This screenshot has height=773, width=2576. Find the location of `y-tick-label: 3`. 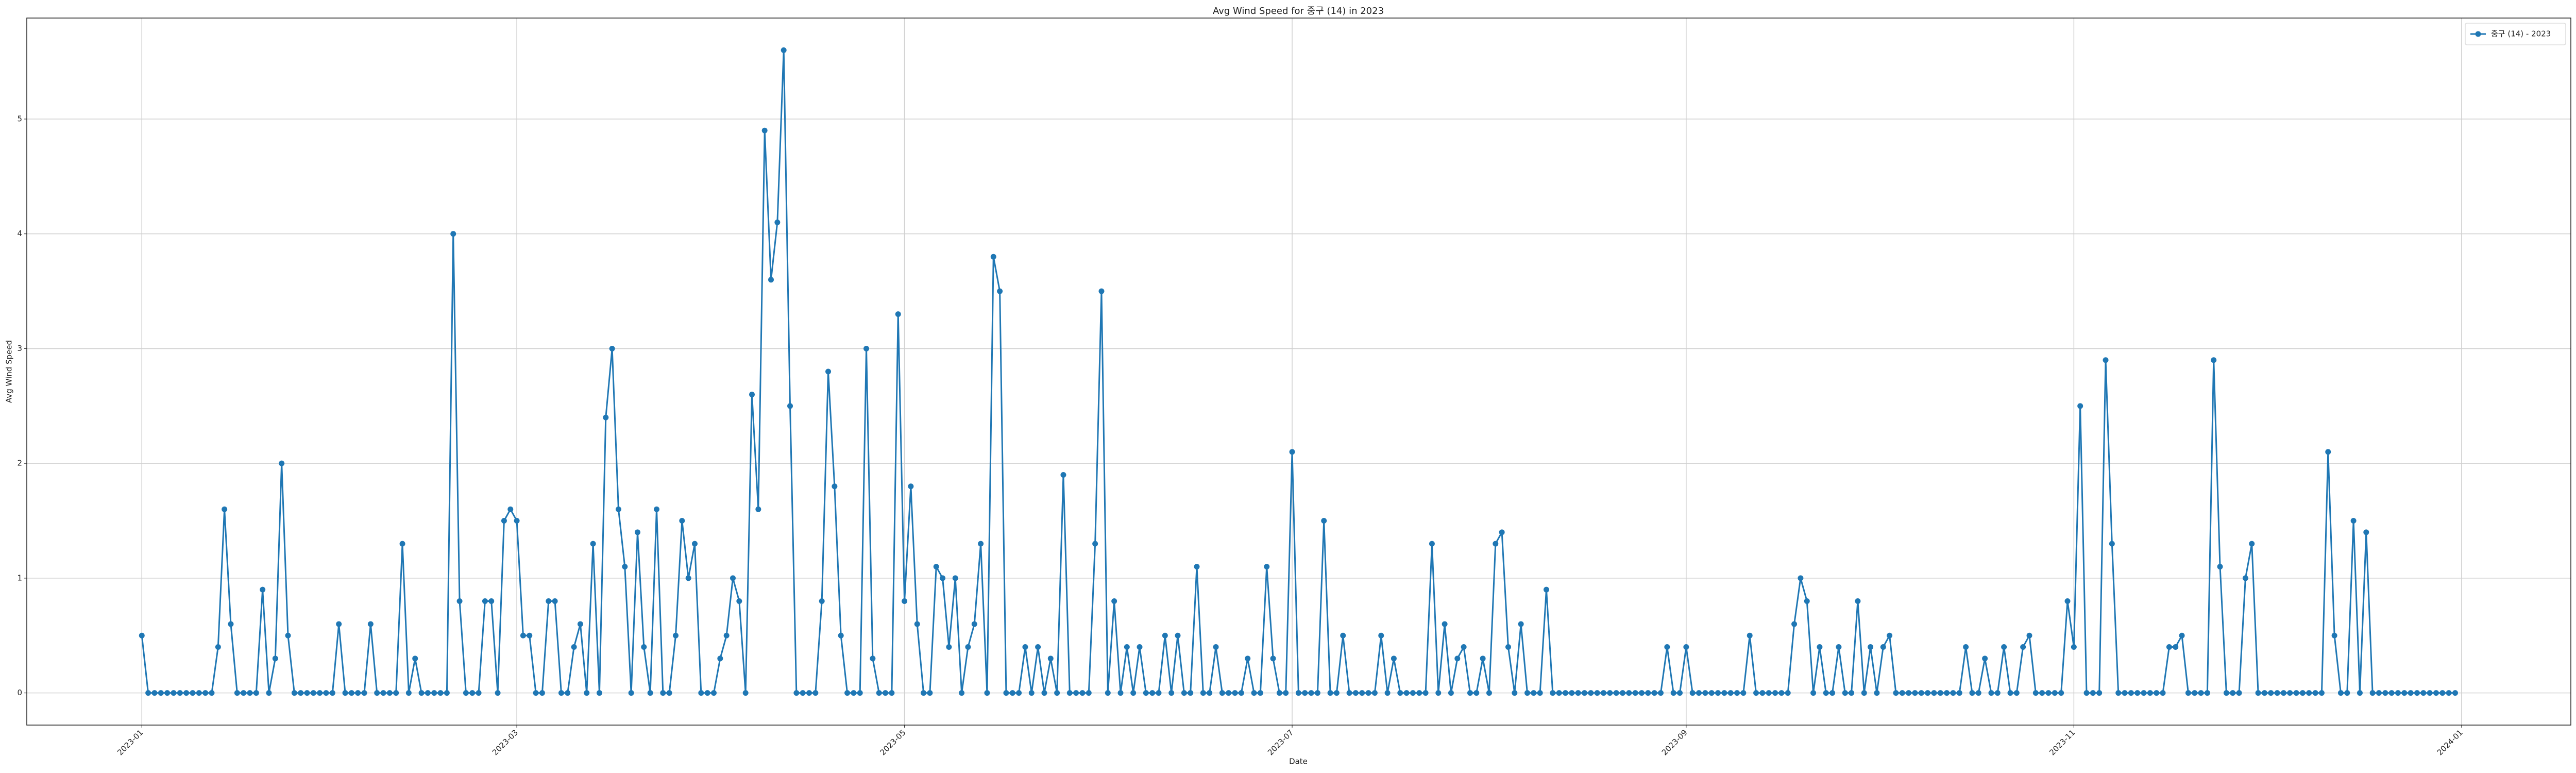

y-tick-label: 3 is located at coordinates (19, 348).